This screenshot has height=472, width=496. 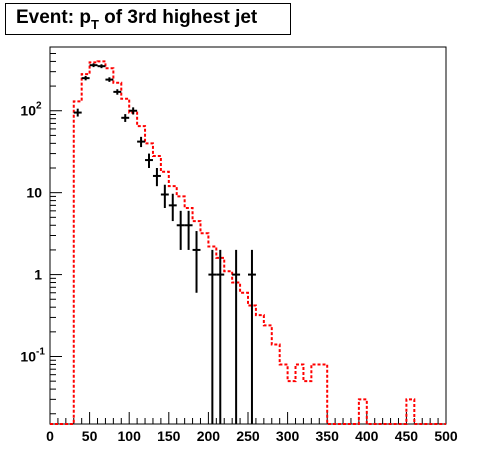 What do you see at coordinates (328, 436) in the screenshot?
I see `x-tick-label: 350` at bounding box center [328, 436].